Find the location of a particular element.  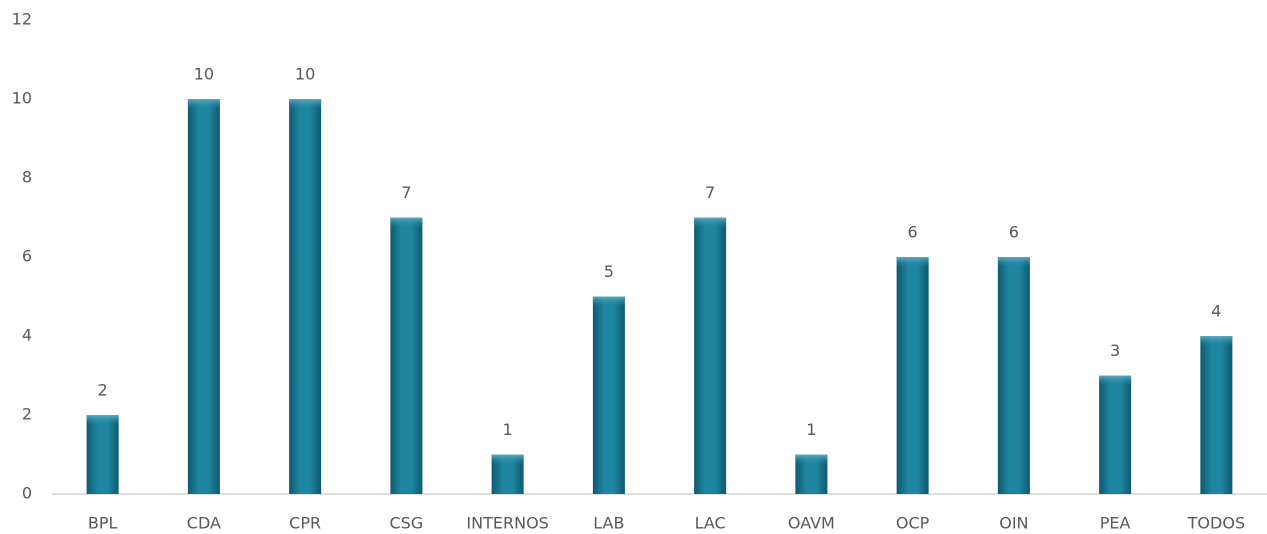

y-tick-label: 8 is located at coordinates (27, 177).